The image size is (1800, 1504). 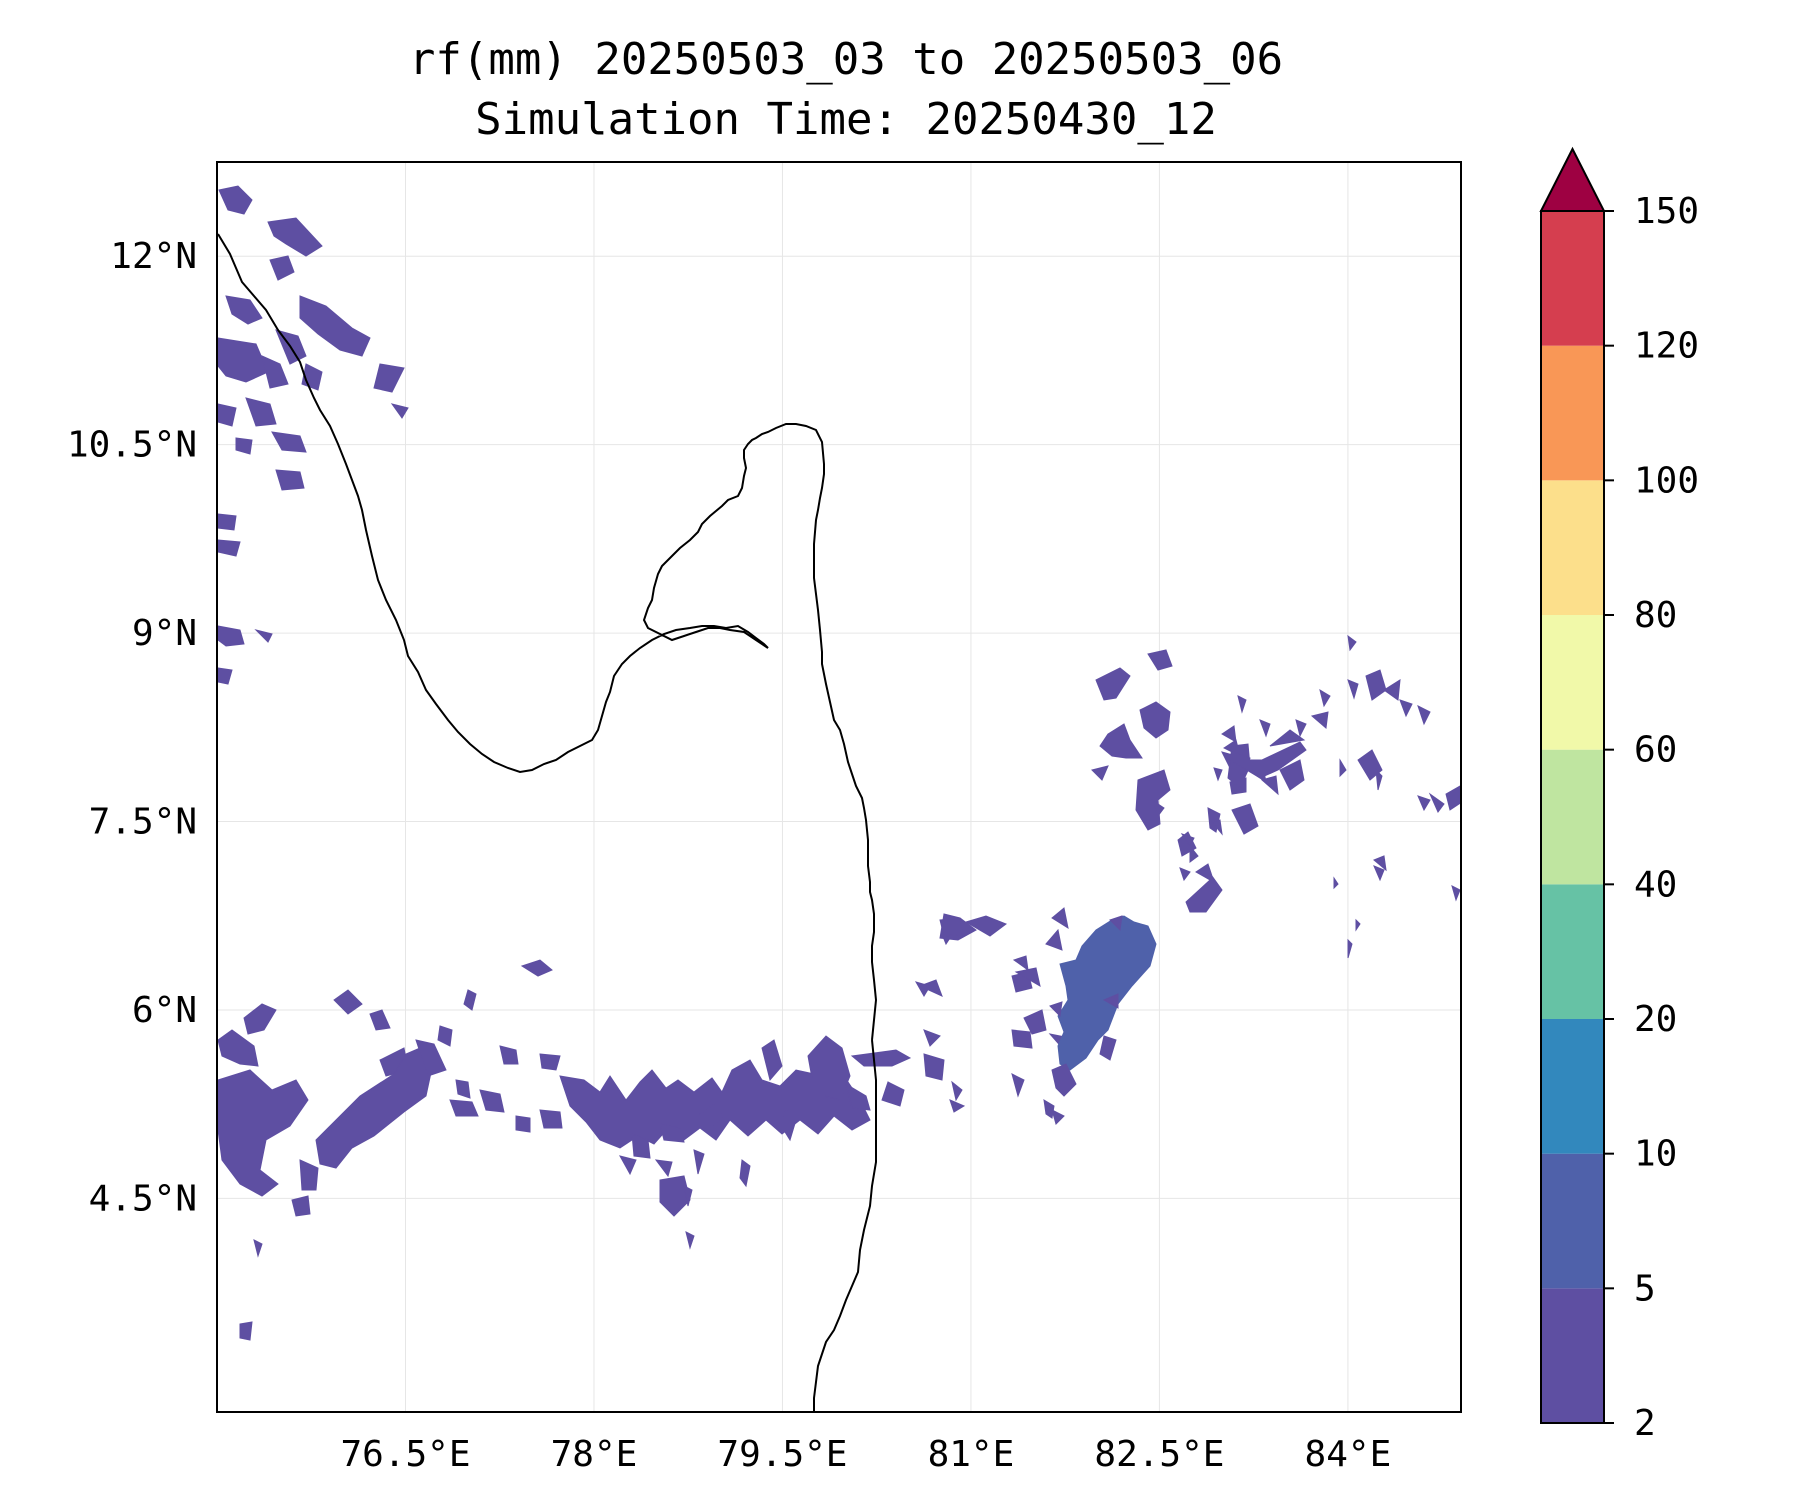 What do you see at coordinates (132, 727) in the screenshot?
I see `y-axis-ticks: 12°N 10.5°N 9°N 7.5°N 6°N 4.5°N` at bounding box center [132, 727].